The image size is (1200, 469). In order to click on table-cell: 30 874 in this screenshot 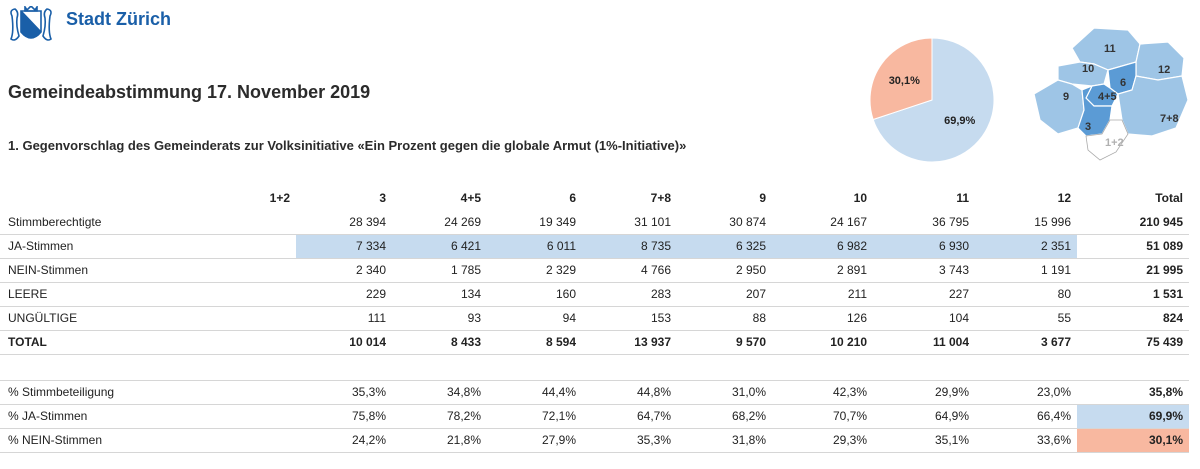, I will do `click(724, 222)`.